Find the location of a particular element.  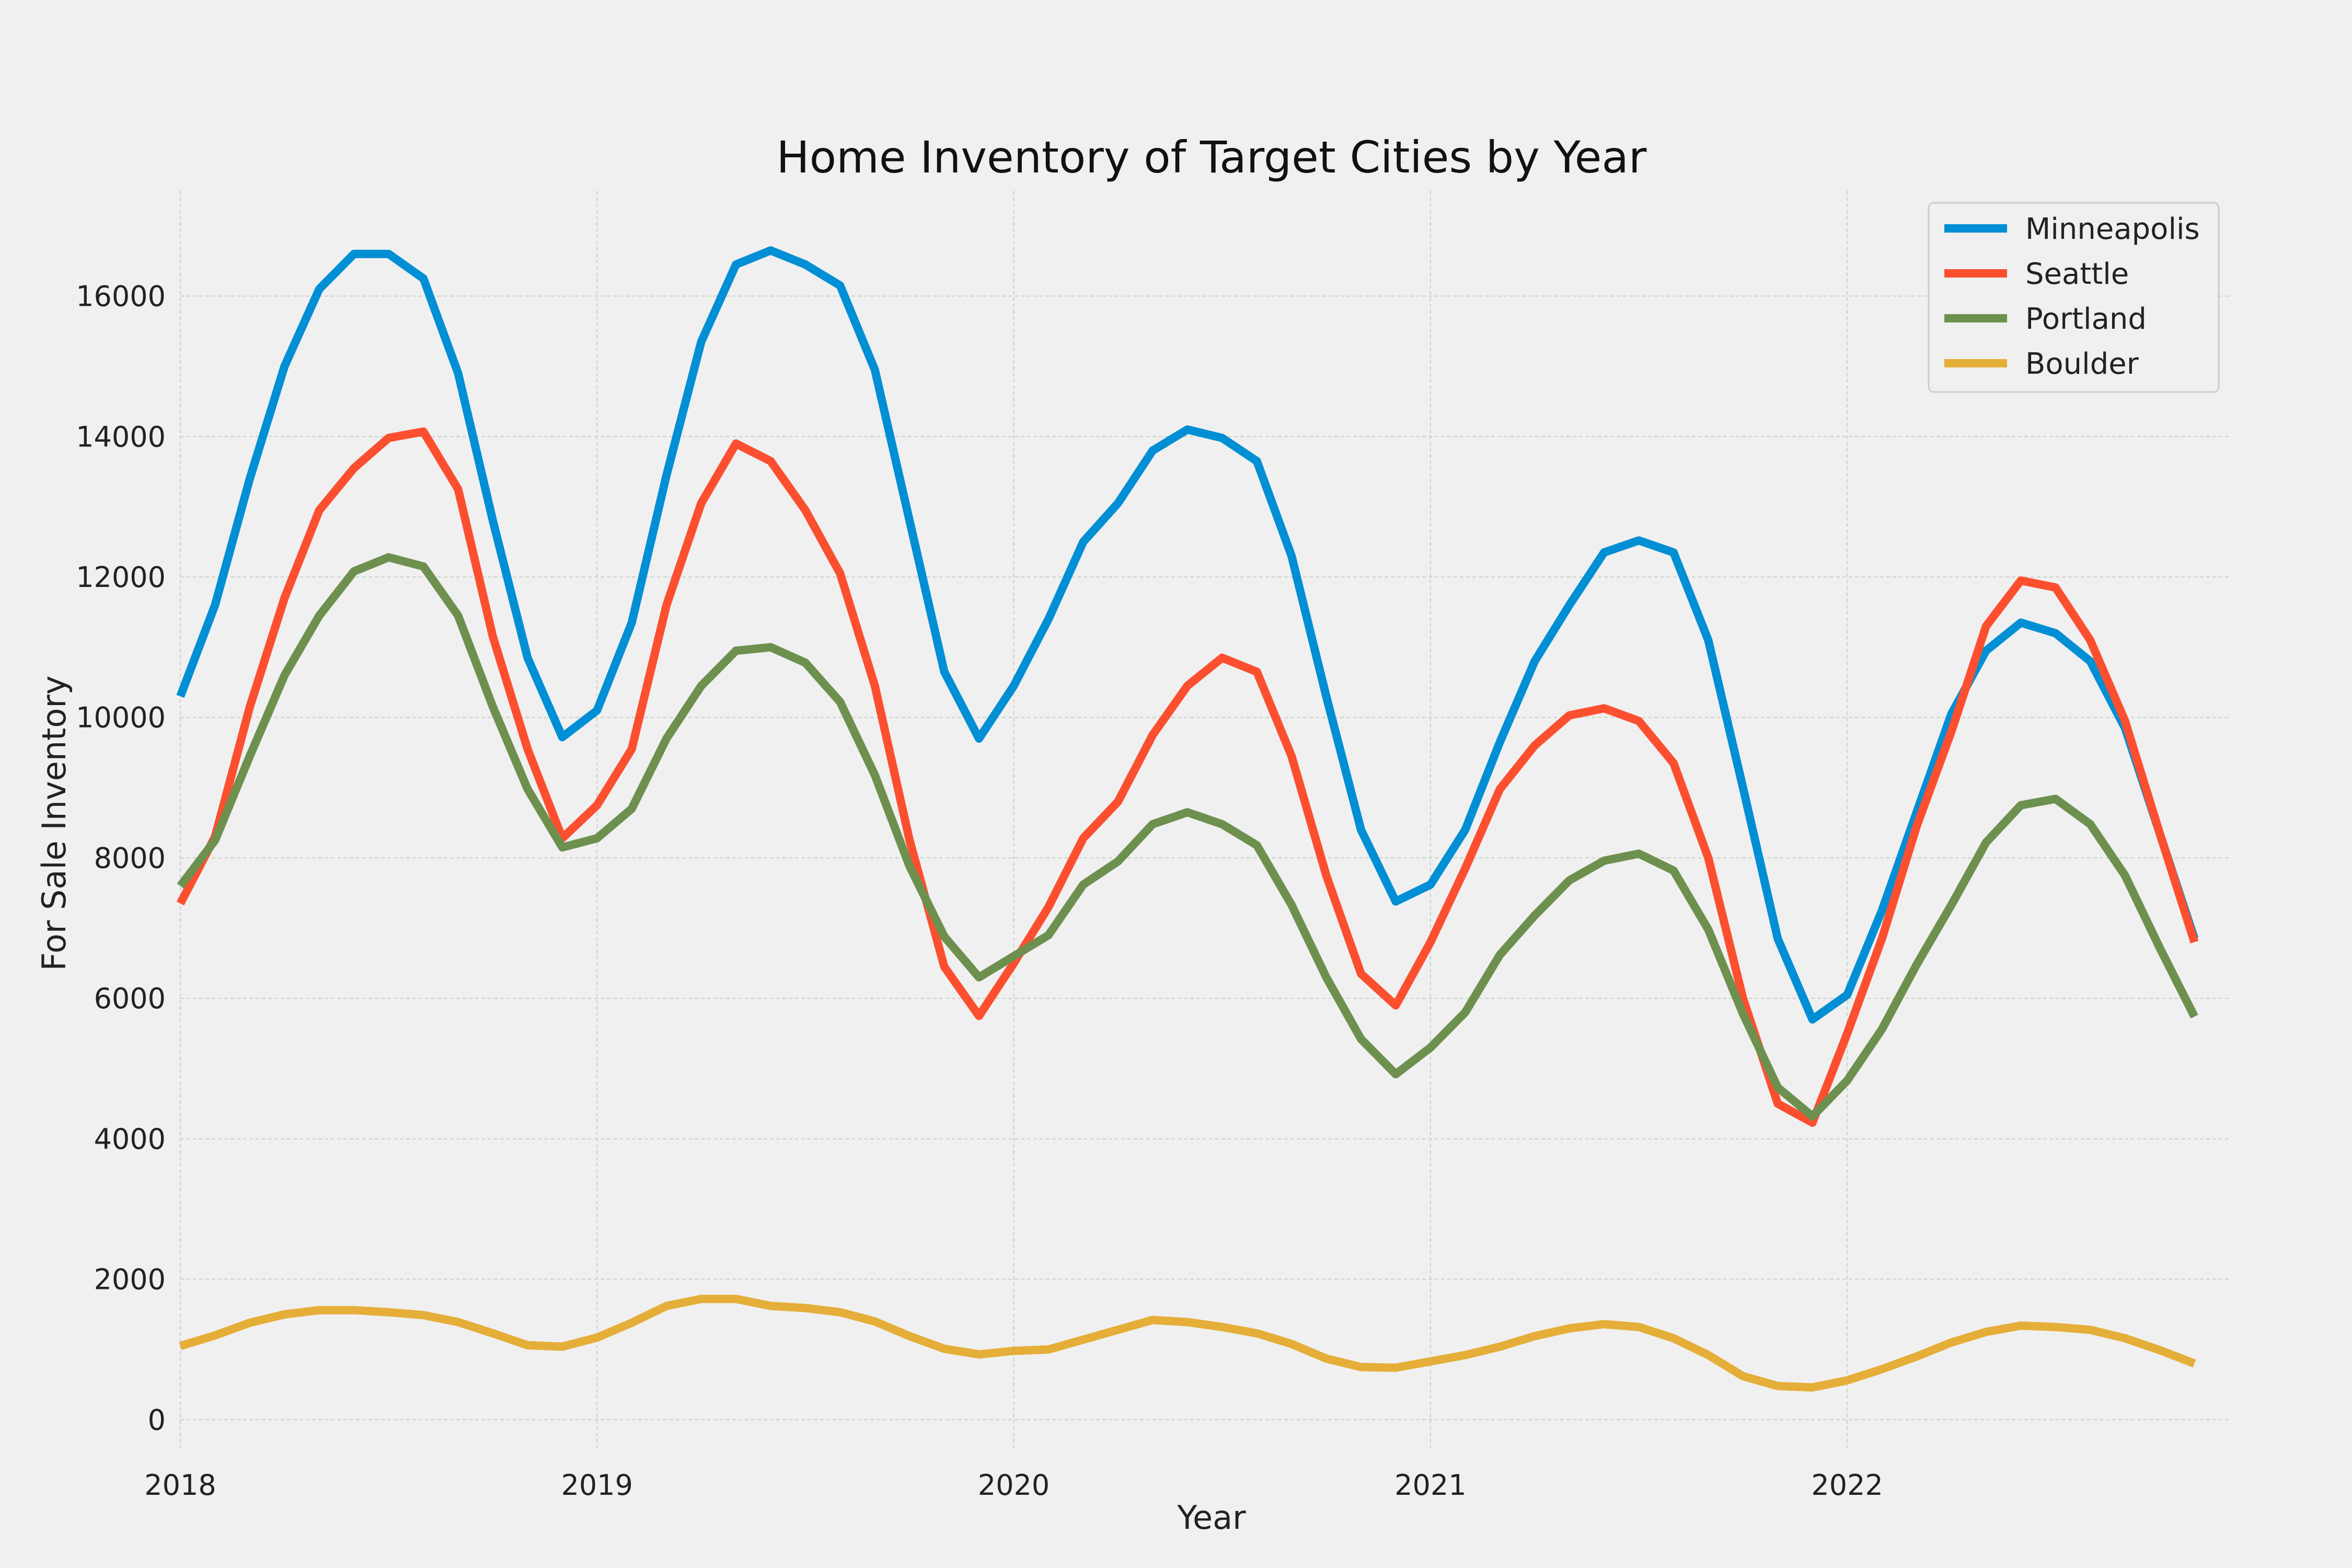

x-axis-label: Year is located at coordinates (1211, 1517).